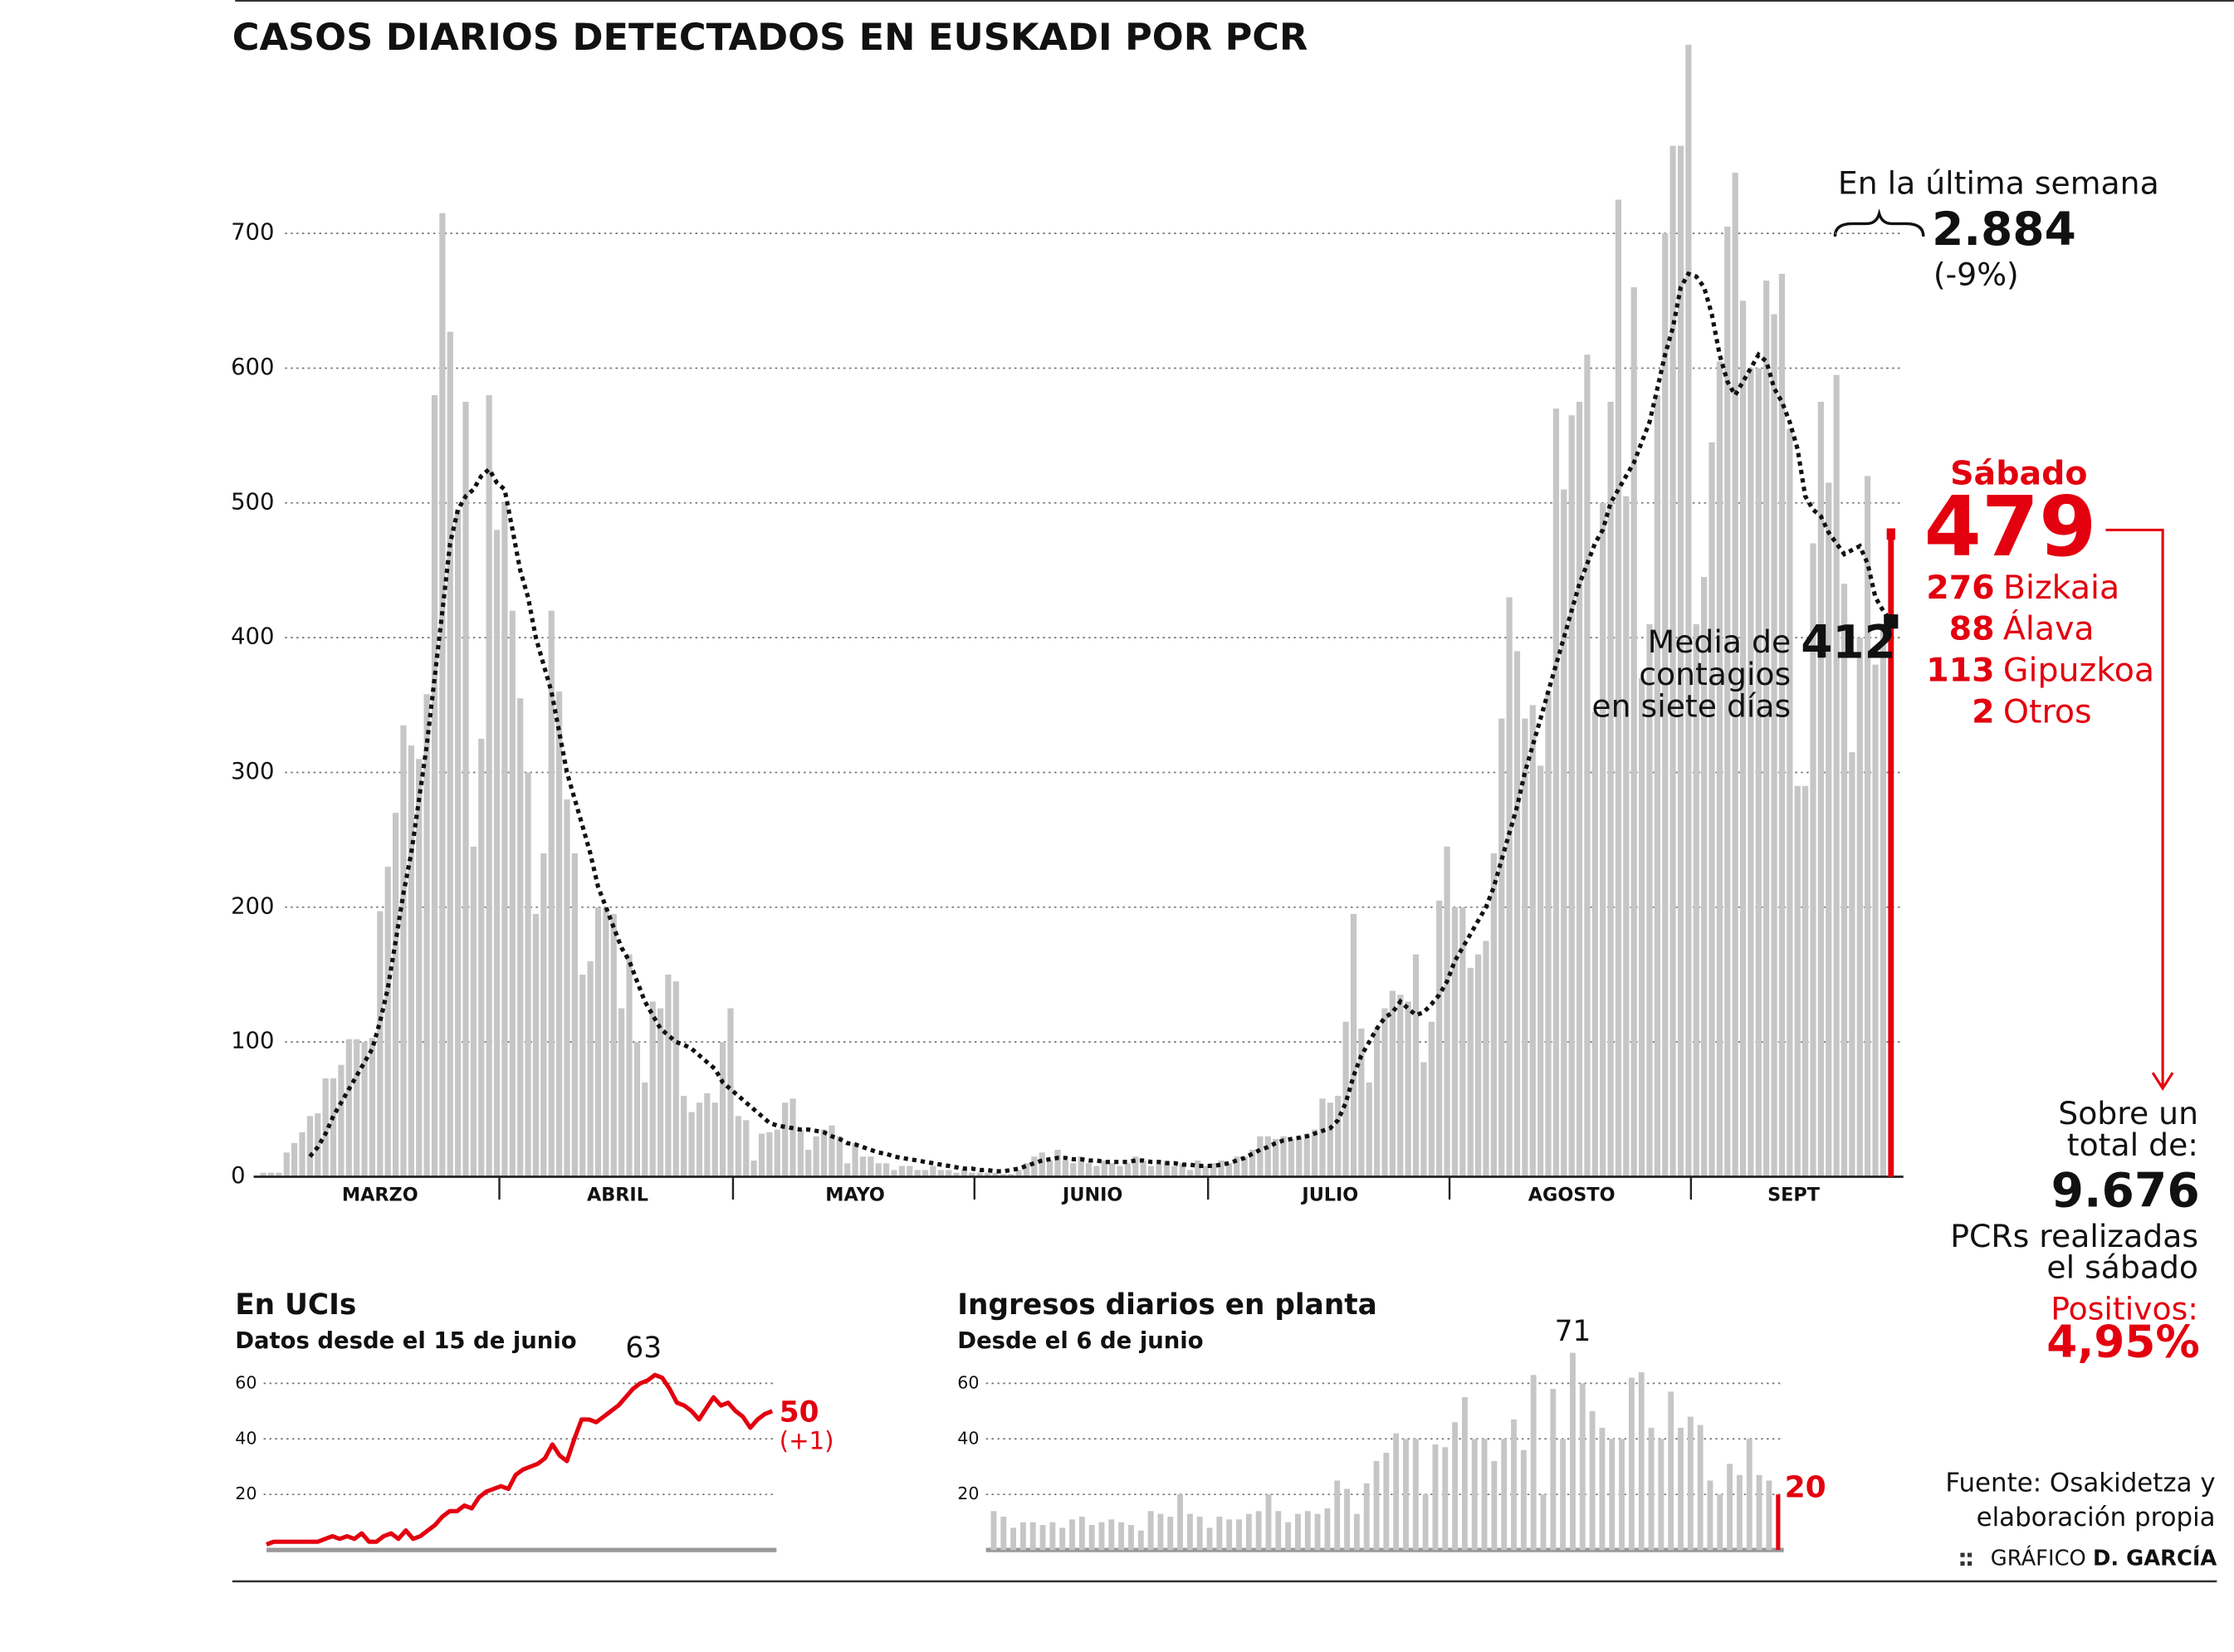 This screenshot has height=1652, width=2234. Describe the element at coordinates (2139, 809) in the screenshot. I see `connector-arrow` at that location.